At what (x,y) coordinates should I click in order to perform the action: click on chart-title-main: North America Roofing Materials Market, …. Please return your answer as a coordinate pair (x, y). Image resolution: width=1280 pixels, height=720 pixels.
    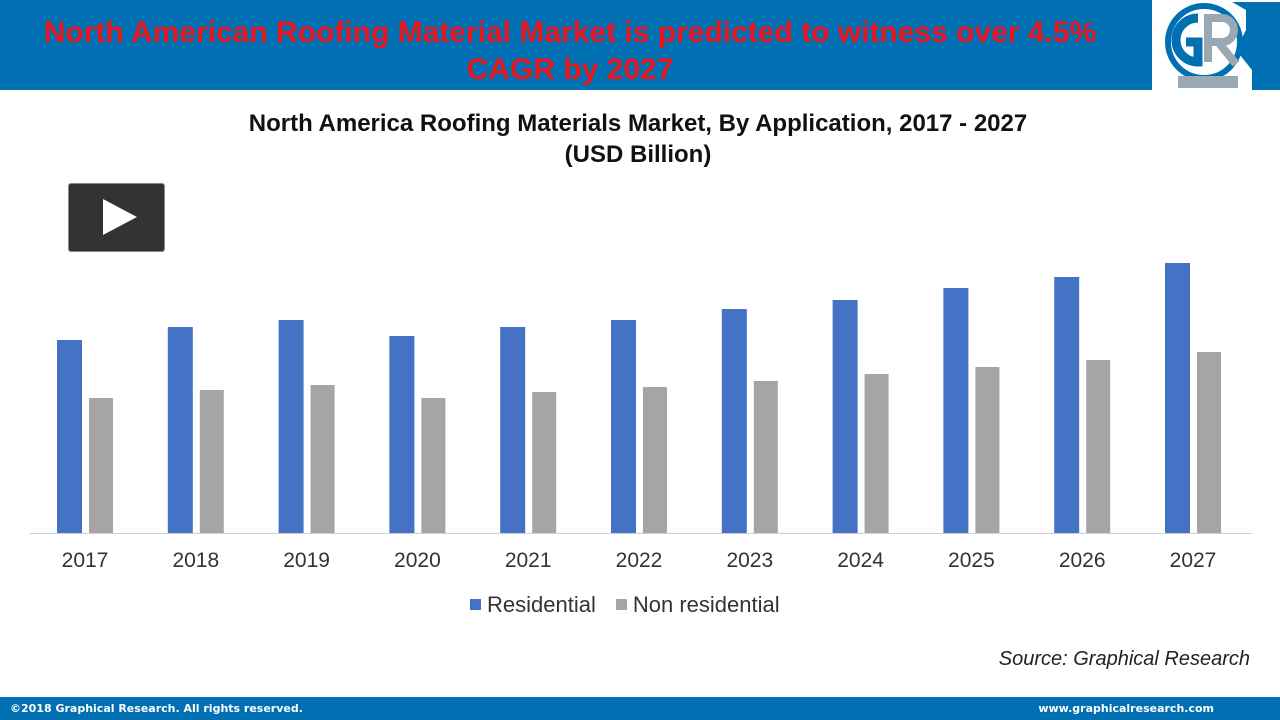
    Looking at the image, I should click on (638, 123).